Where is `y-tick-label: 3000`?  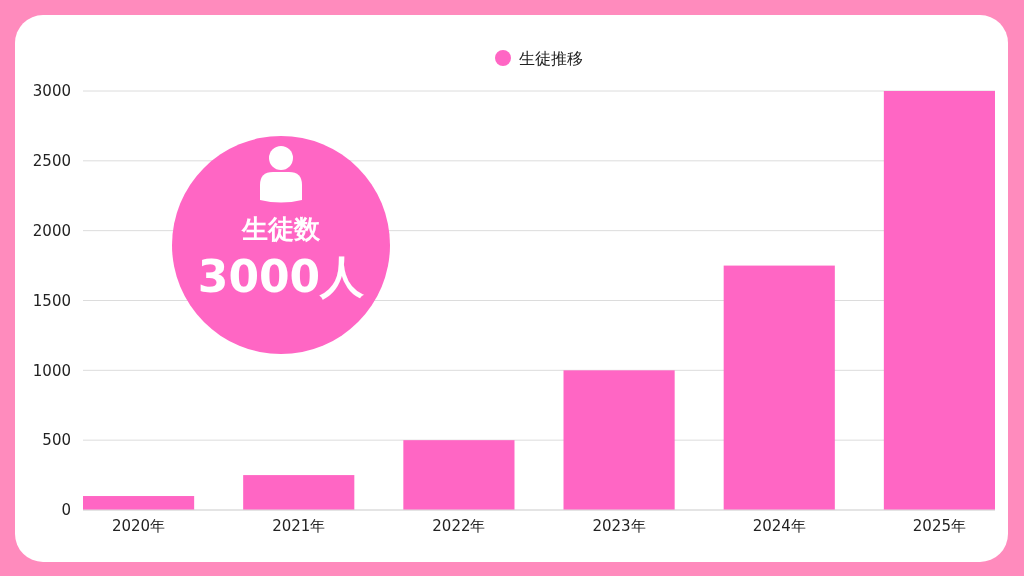 y-tick-label: 3000 is located at coordinates (51, 91).